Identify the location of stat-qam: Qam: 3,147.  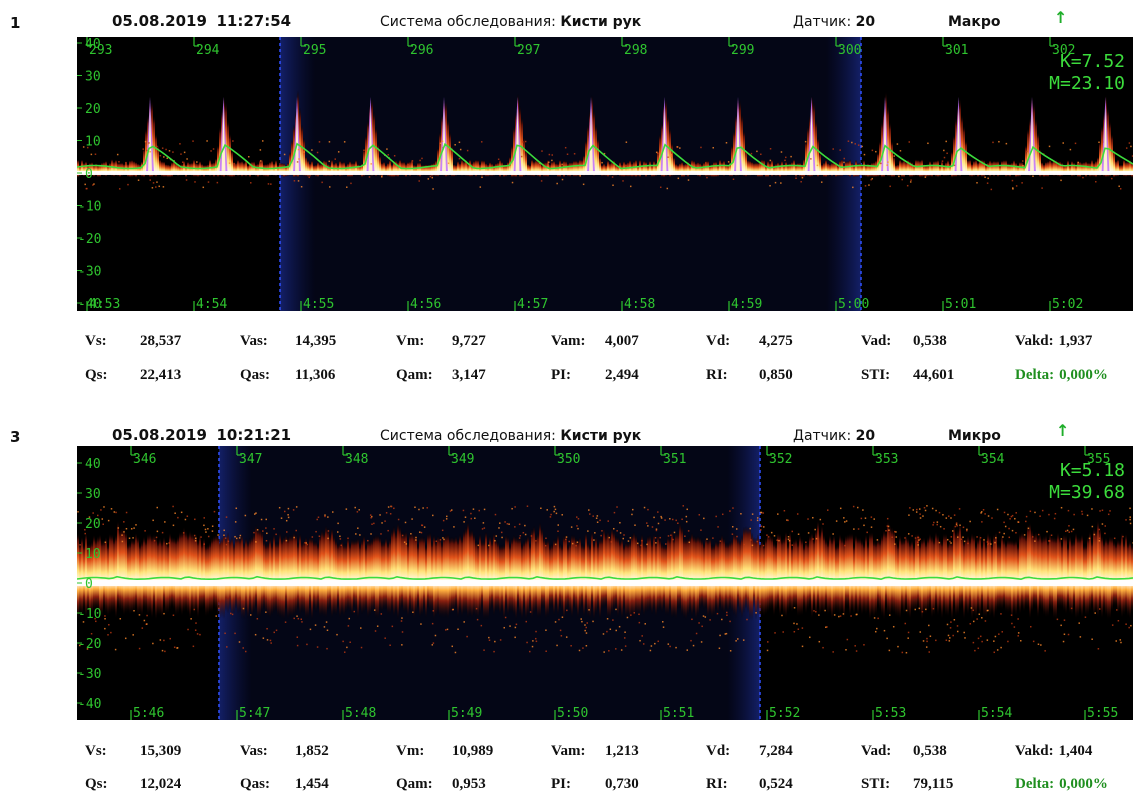
(441, 375).